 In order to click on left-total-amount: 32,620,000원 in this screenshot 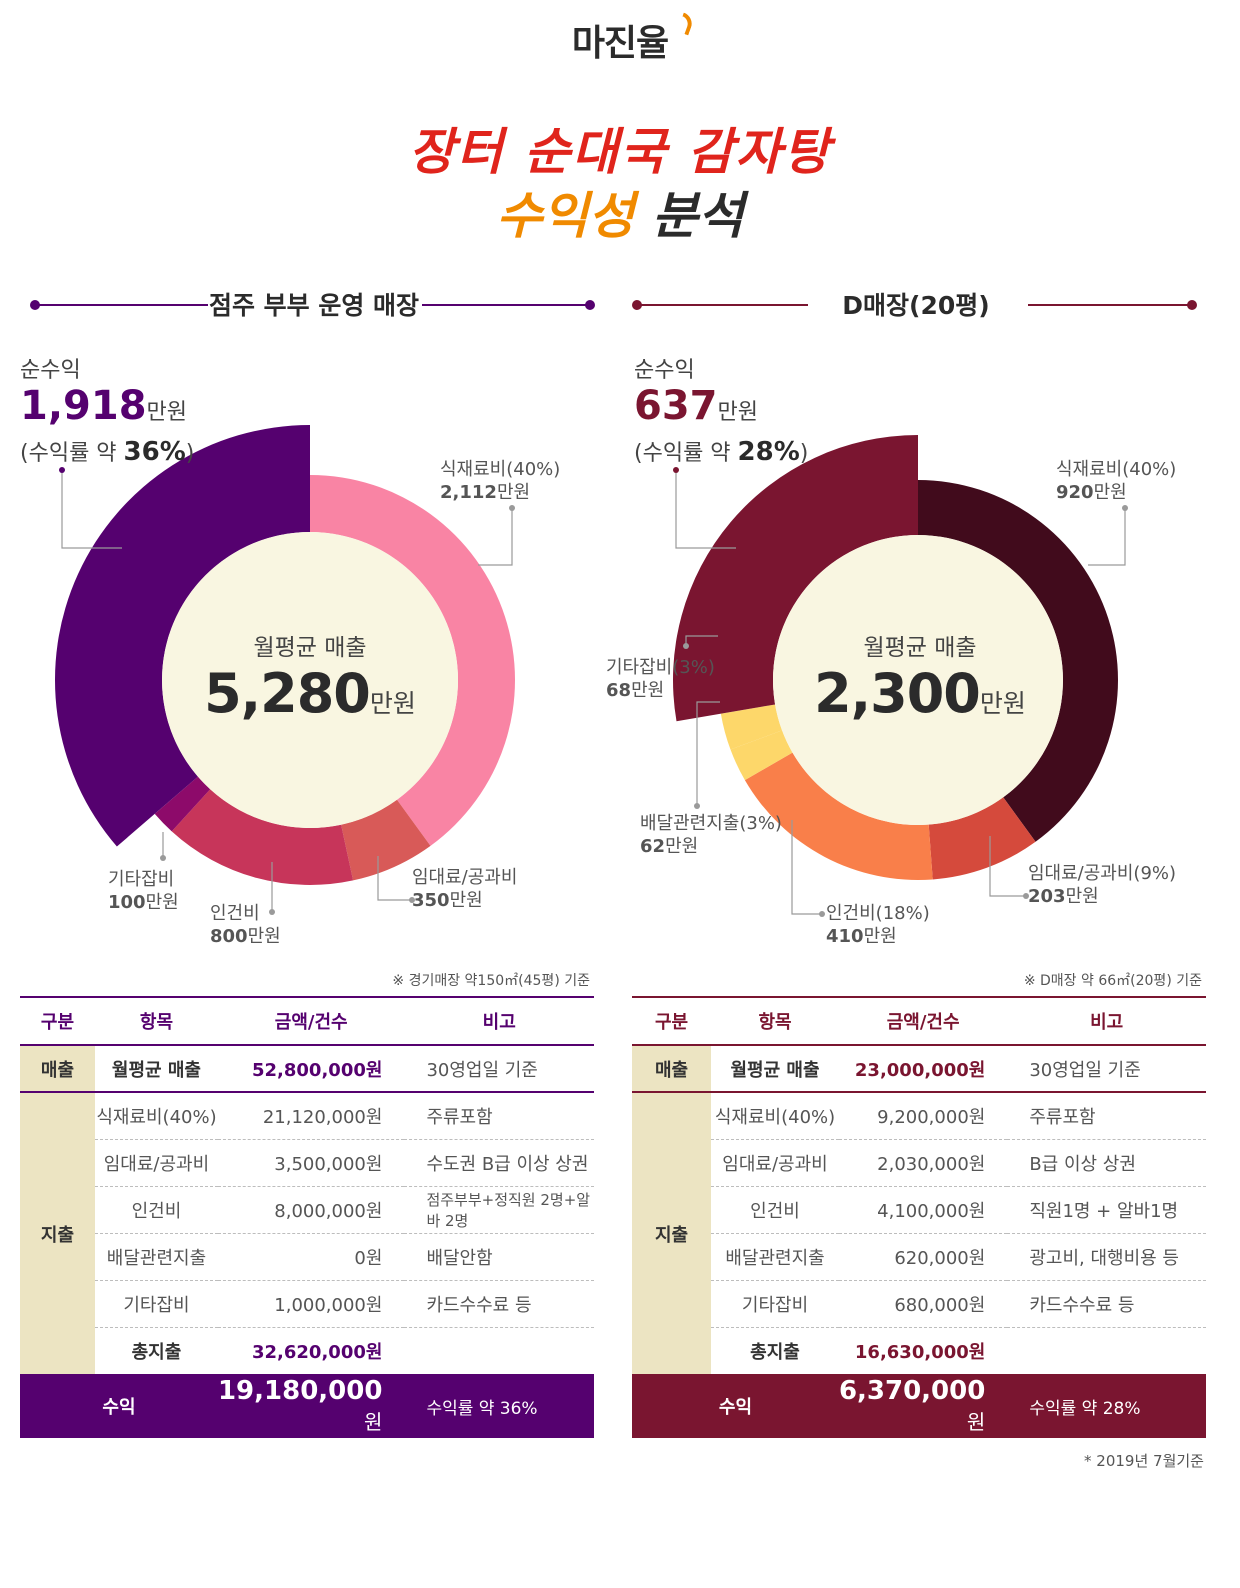, I will do `click(317, 1352)`.